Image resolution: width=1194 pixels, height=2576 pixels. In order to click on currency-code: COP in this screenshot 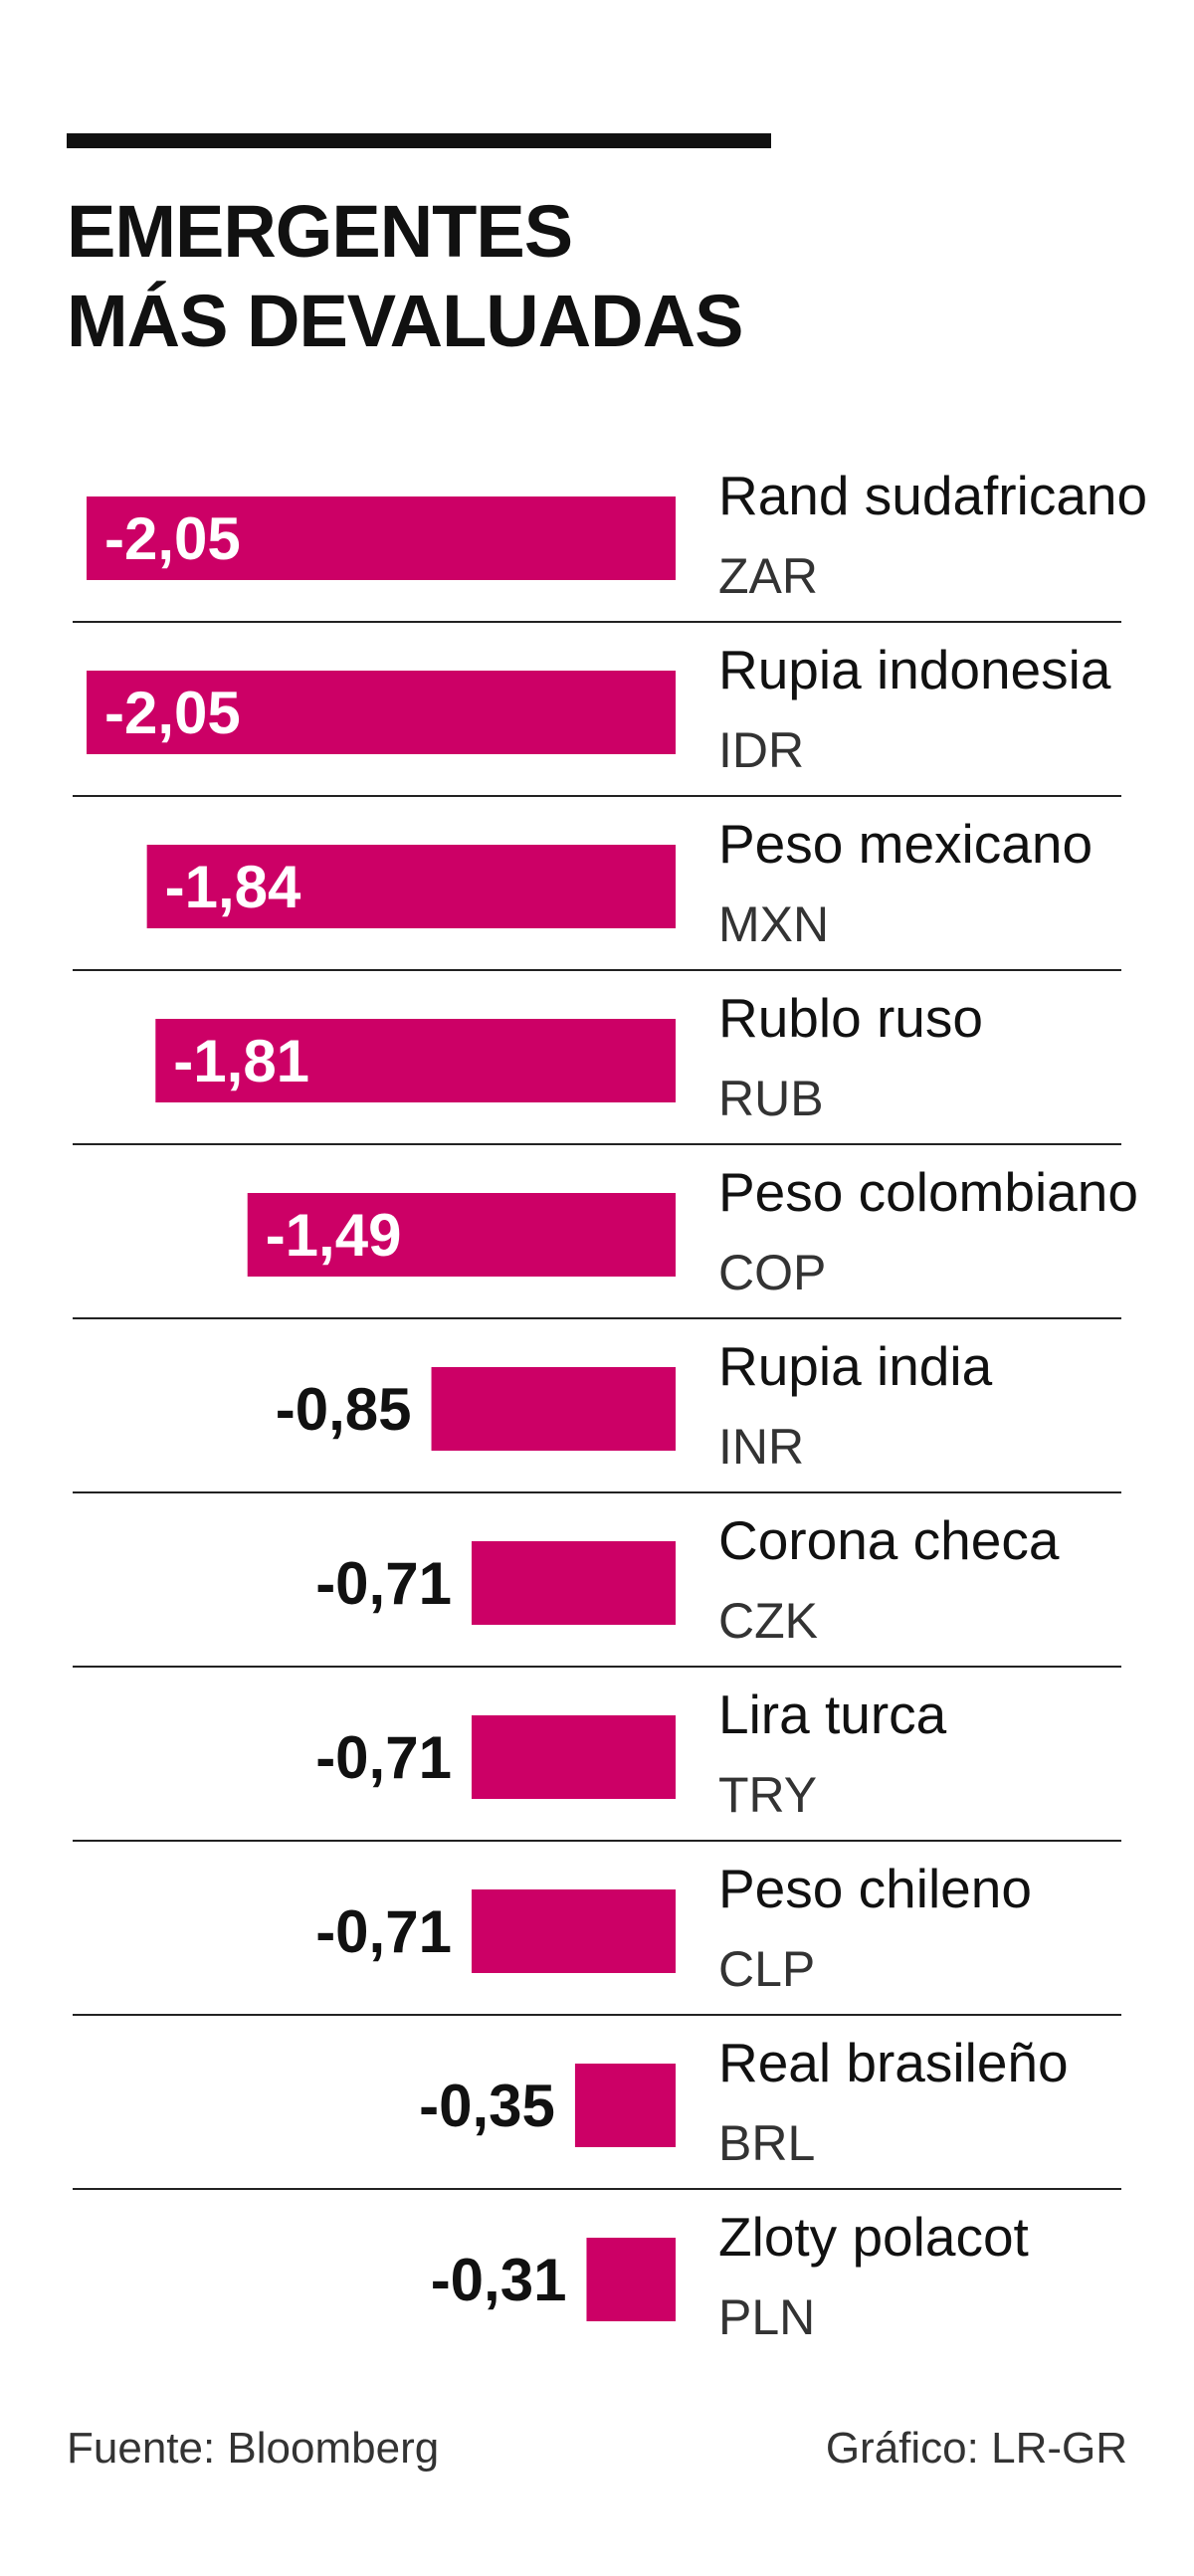, I will do `click(772, 1272)`.